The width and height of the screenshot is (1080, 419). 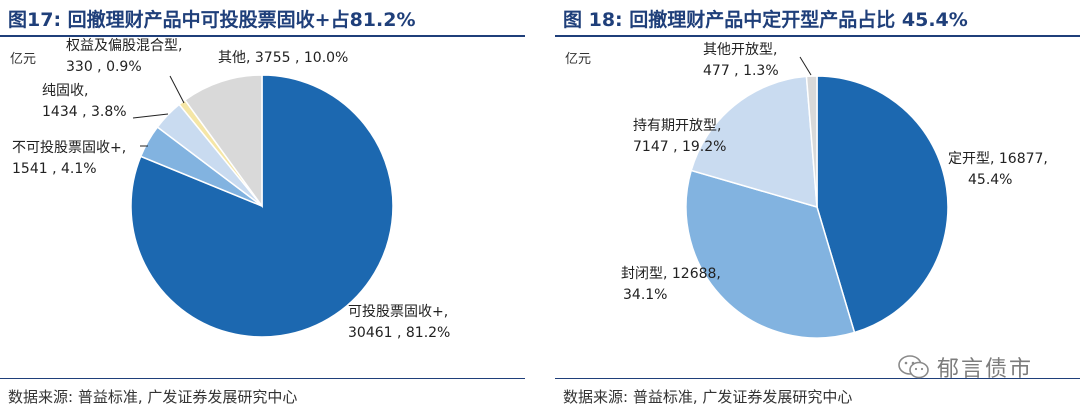 I want to click on slice-label-text: 30461 , 81.2%, so click(x=399, y=333).